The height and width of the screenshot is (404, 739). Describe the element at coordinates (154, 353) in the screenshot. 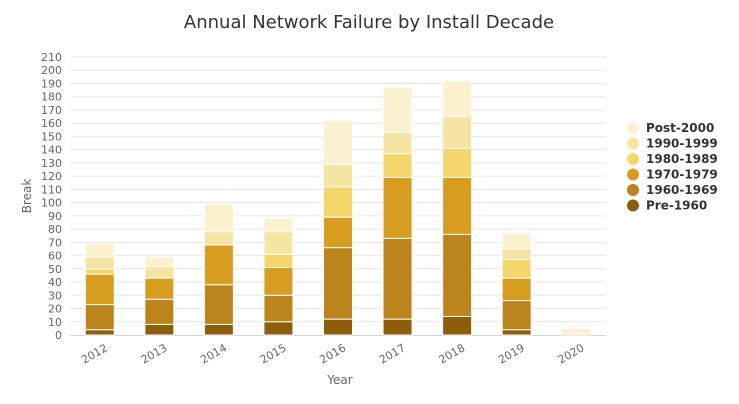

I see `x-tick-label: 2013` at that location.